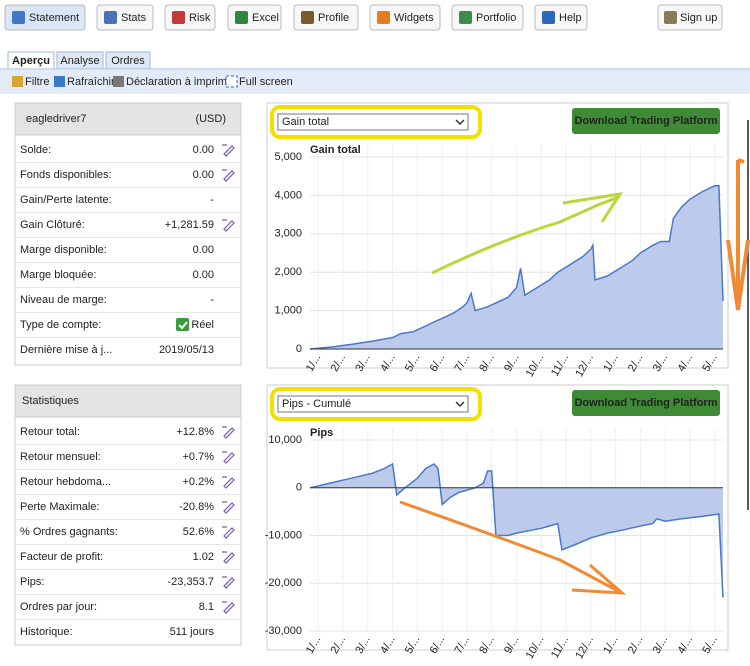  Describe the element at coordinates (321, 433) in the screenshot. I see `chart-title: Pips` at that location.